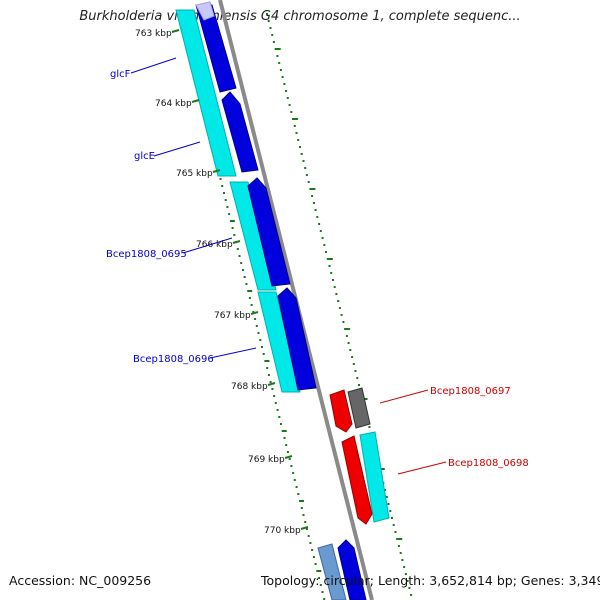 The image size is (600, 600). What do you see at coordinates (249, 387) in the screenshot?
I see `tick-label-768: 768 kbp` at bounding box center [249, 387].